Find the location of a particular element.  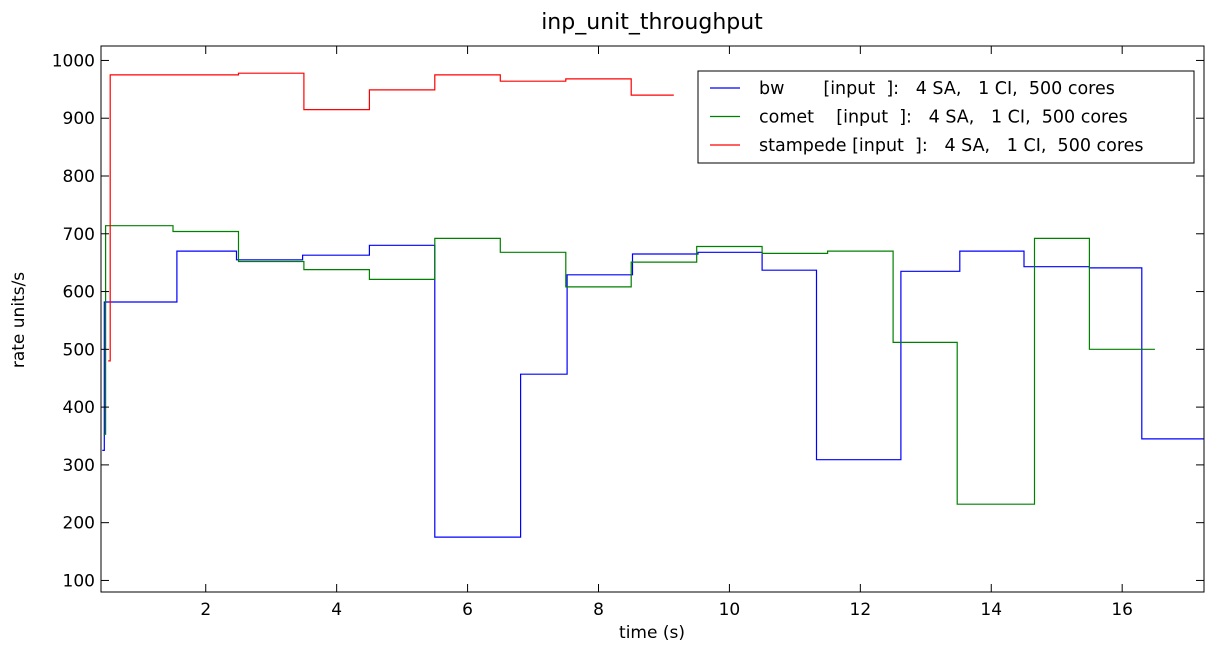

y-tick-label: 700 is located at coordinates (79, 235).